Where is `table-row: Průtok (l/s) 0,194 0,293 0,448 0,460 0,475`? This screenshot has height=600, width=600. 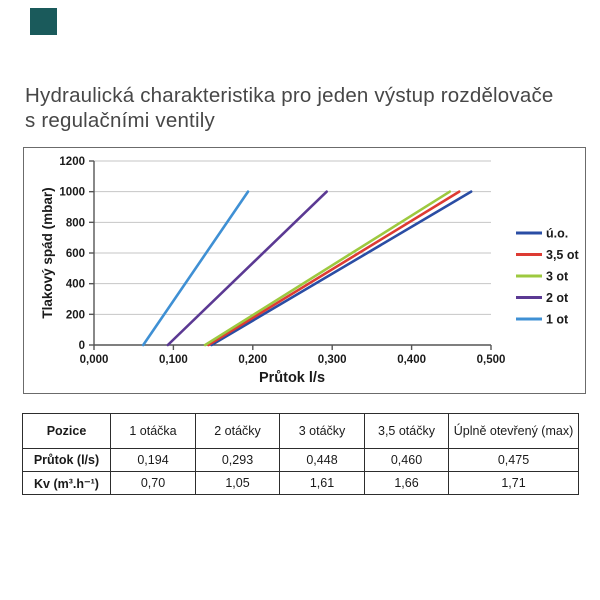
table-row: Průtok (l/s) 0,194 0,293 0,448 0,460 0,475 is located at coordinates (300, 460).